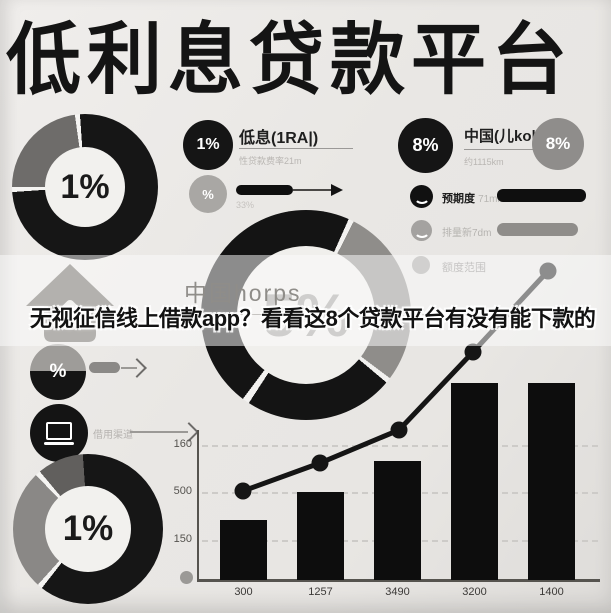 Image resolution: width=611 pixels, height=613 pixels. I want to click on bar-caption: 33%, so click(245, 205).